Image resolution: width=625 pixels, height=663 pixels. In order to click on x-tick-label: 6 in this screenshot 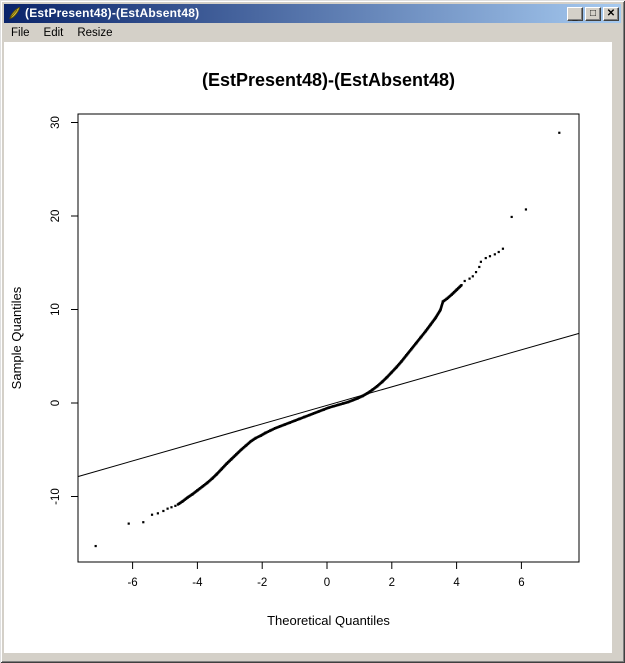, I will do `click(521, 583)`.